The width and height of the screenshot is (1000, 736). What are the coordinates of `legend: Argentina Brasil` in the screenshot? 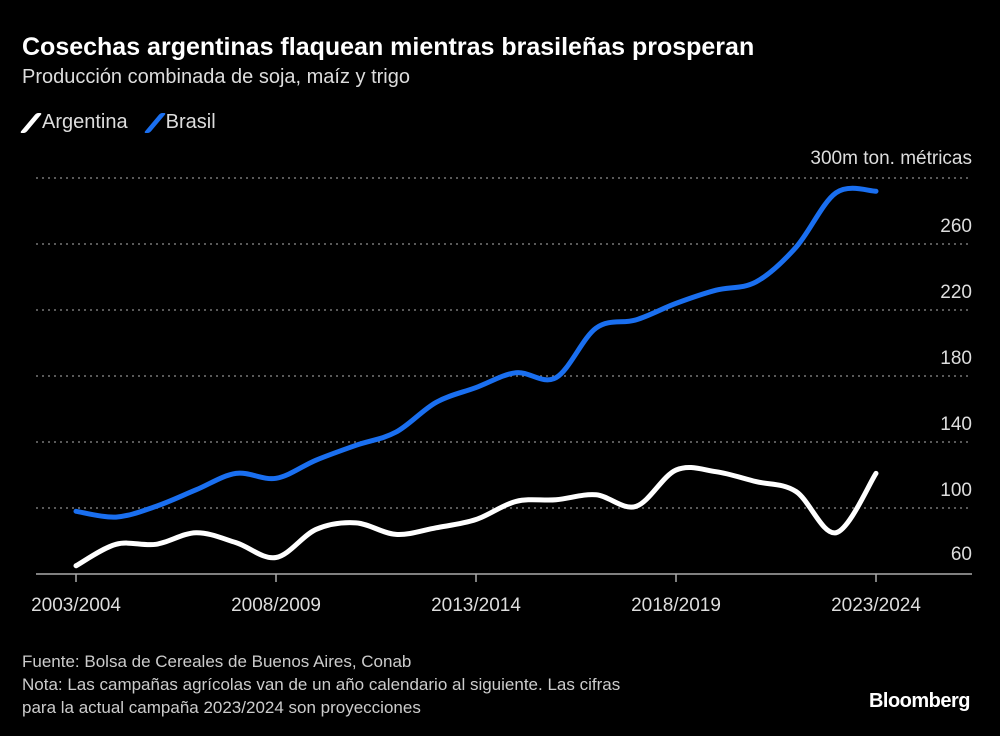 It's located at (117, 122).